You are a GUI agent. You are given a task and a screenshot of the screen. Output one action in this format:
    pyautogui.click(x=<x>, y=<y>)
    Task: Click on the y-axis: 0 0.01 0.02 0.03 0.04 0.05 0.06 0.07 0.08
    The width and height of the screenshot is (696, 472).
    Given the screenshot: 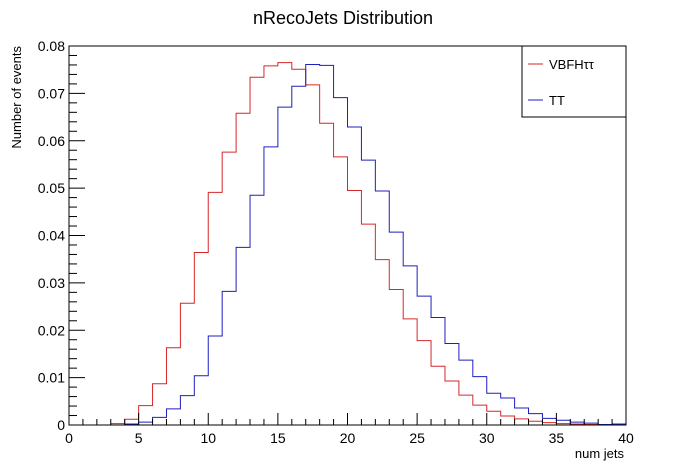 What is the action you would take?
    pyautogui.click(x=61, y=235)
    